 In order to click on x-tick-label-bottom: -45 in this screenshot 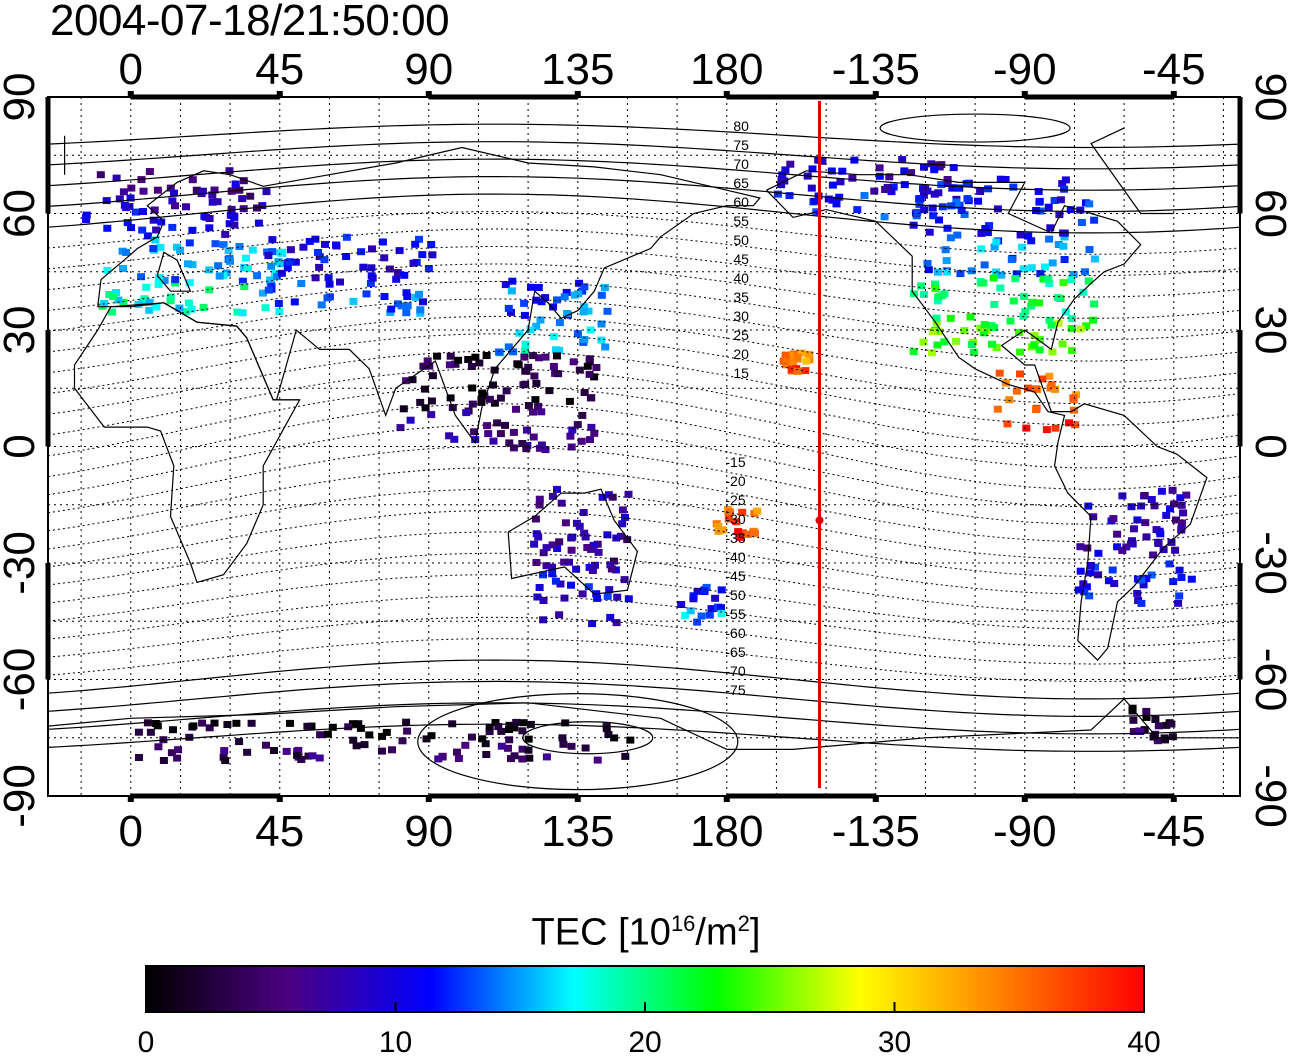, I will do `click(1174, 831)`.